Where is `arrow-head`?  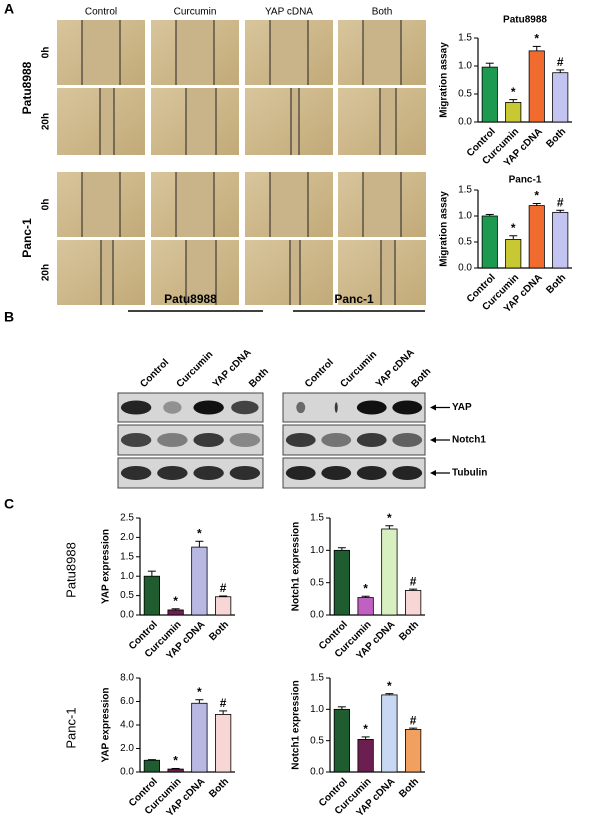
arrow-head is located at coordinates (433, 473).